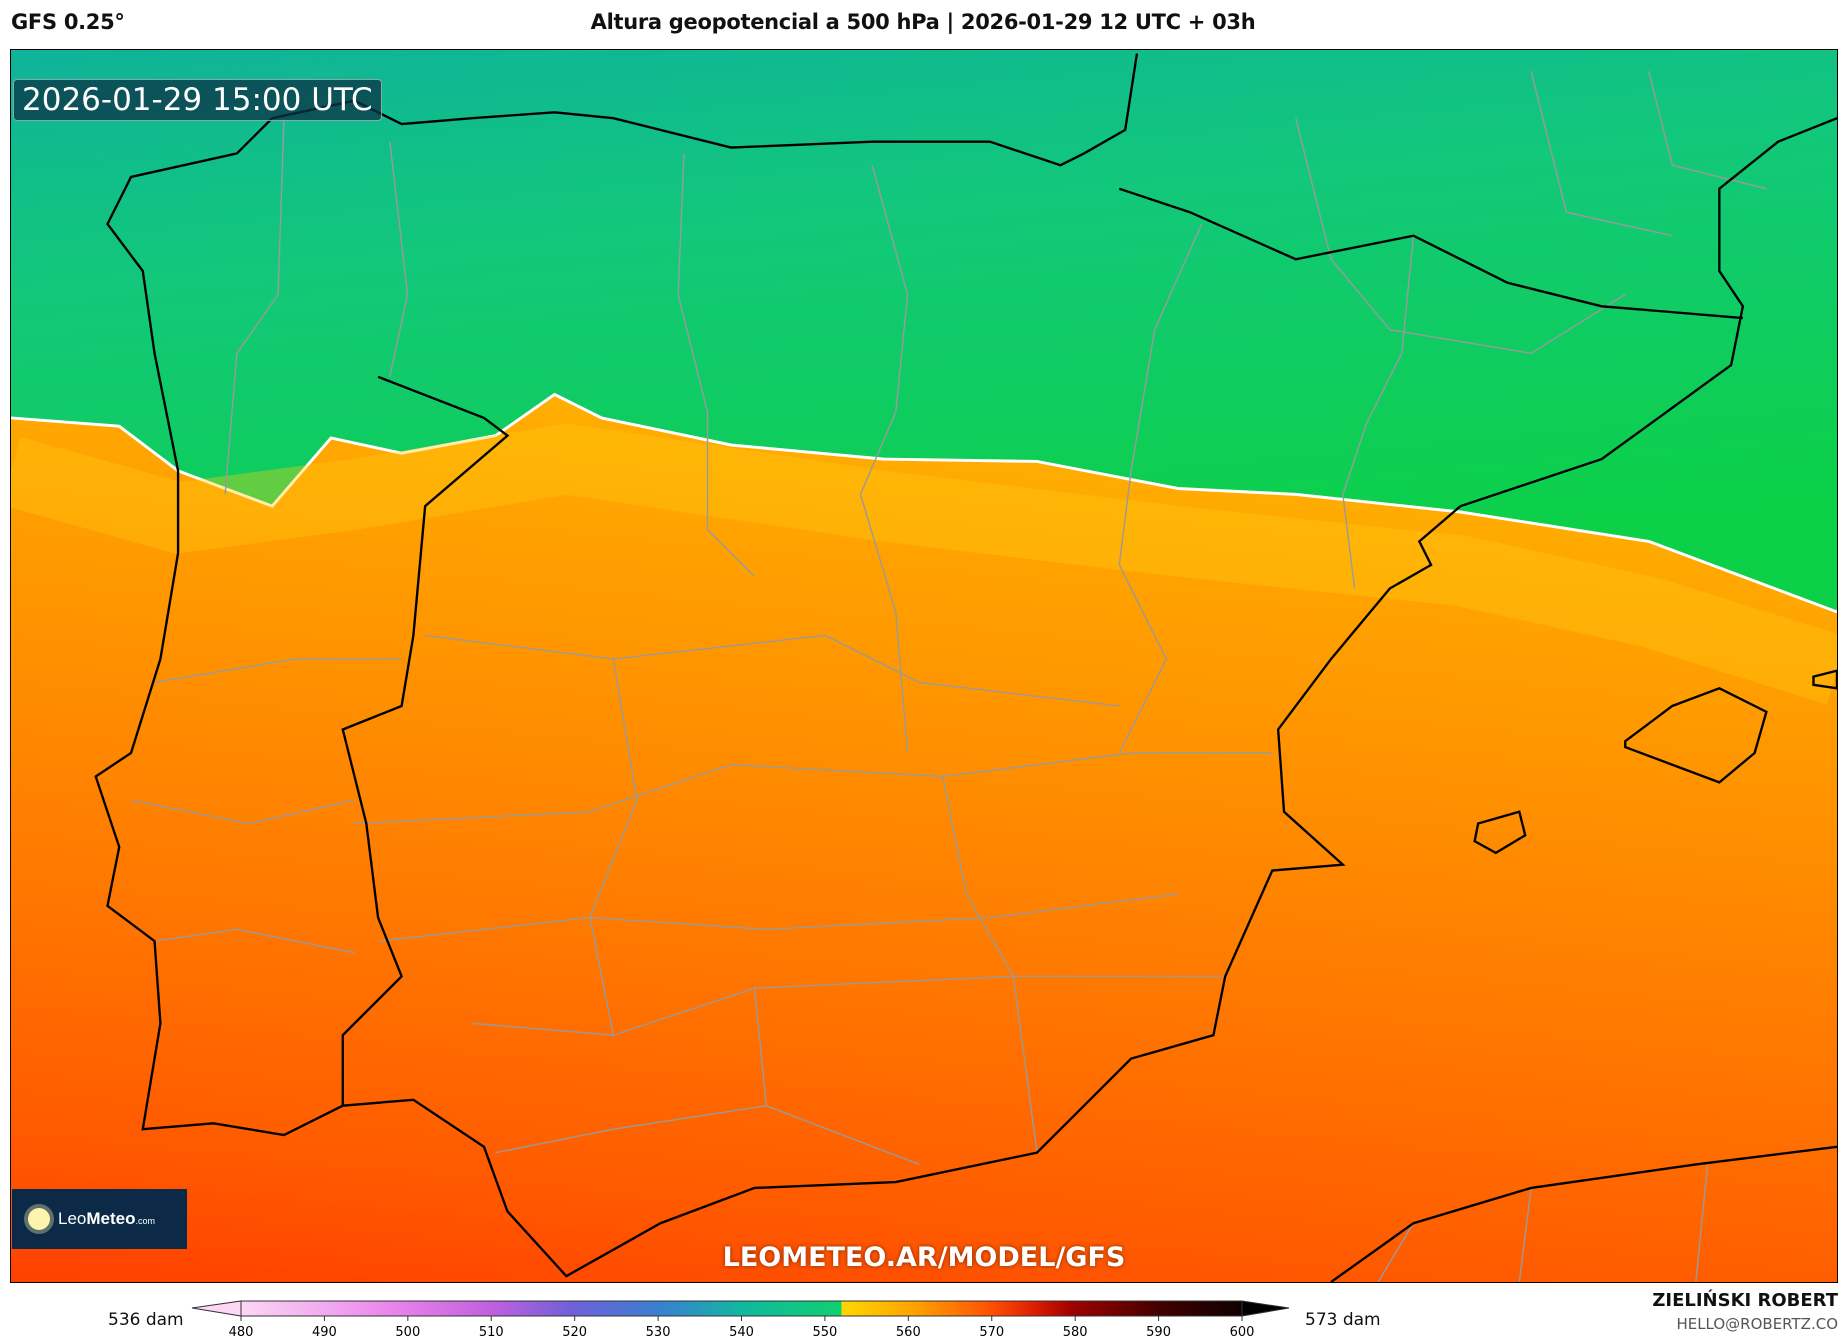  What do you see at coordinates (740, 1319) in the screenshot?
I see `colorbar: 480 490 500 510 520 530 540 550 560 570 580 590 600` at bounding box center [740, 1319].